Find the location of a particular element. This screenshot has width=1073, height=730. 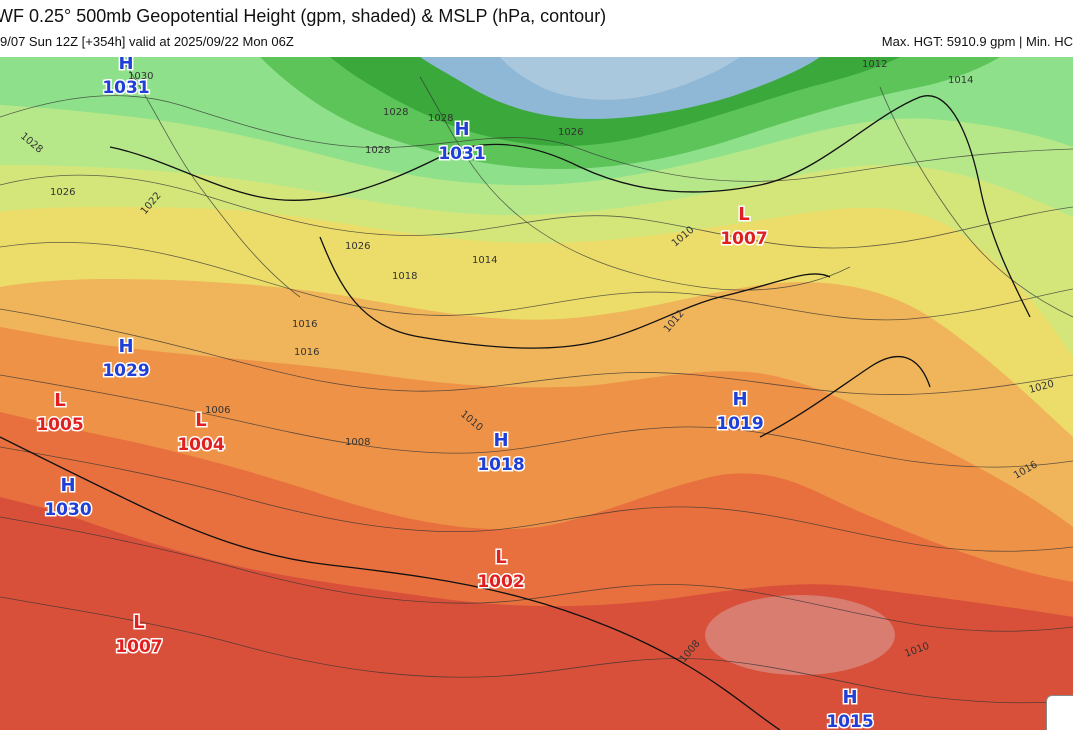

system-value: 1029 is located at coordinates (125, 371).